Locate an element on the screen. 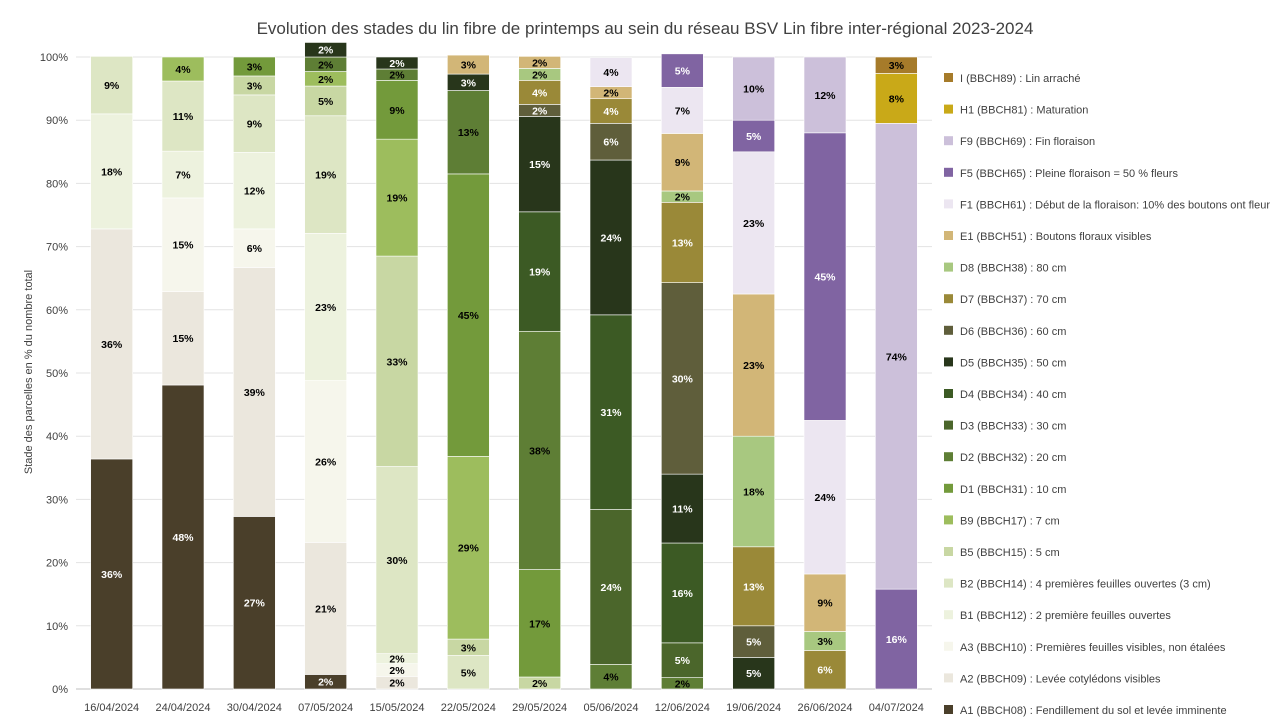 Image resolution: width=1274 pixels, height=717 pixels. legend-label: D3 (BBCH33) : 30 cm is located at coordinates (1013, 427).